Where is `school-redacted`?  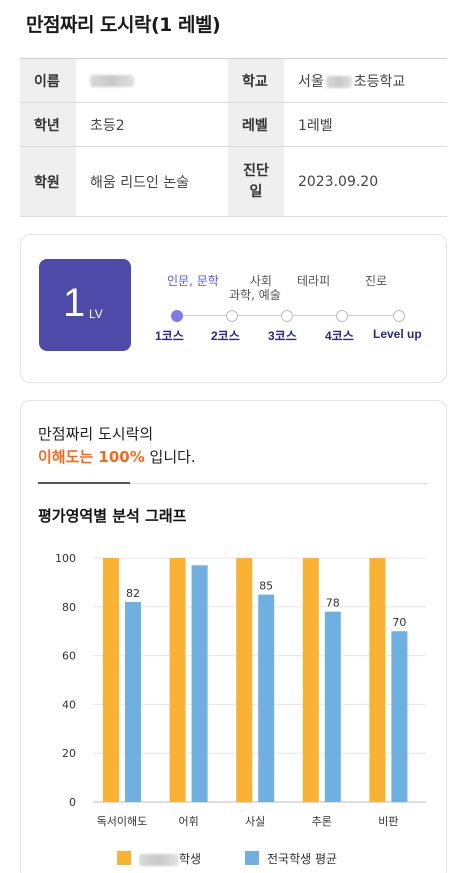
school-redacted is located at coordinates (338, 81).